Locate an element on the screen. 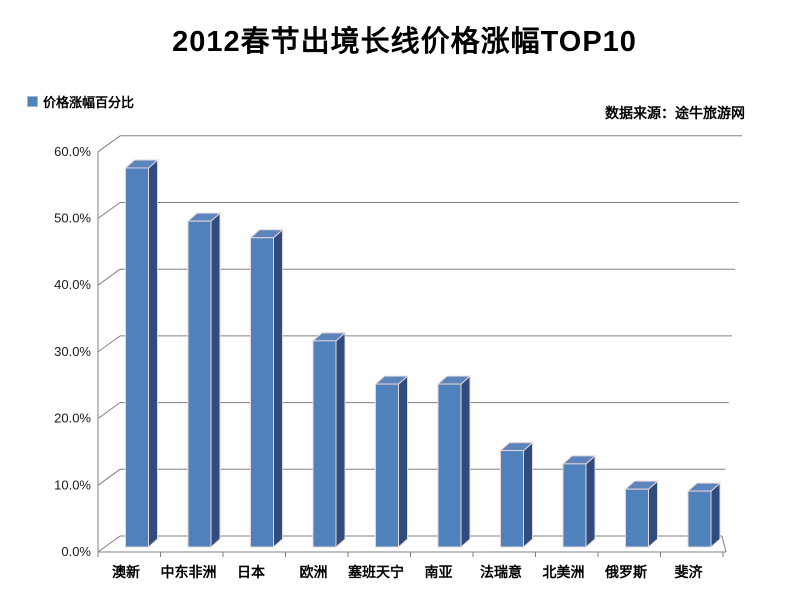  x-category-label: 俄罗斯 is located at coordinates (625, 572).